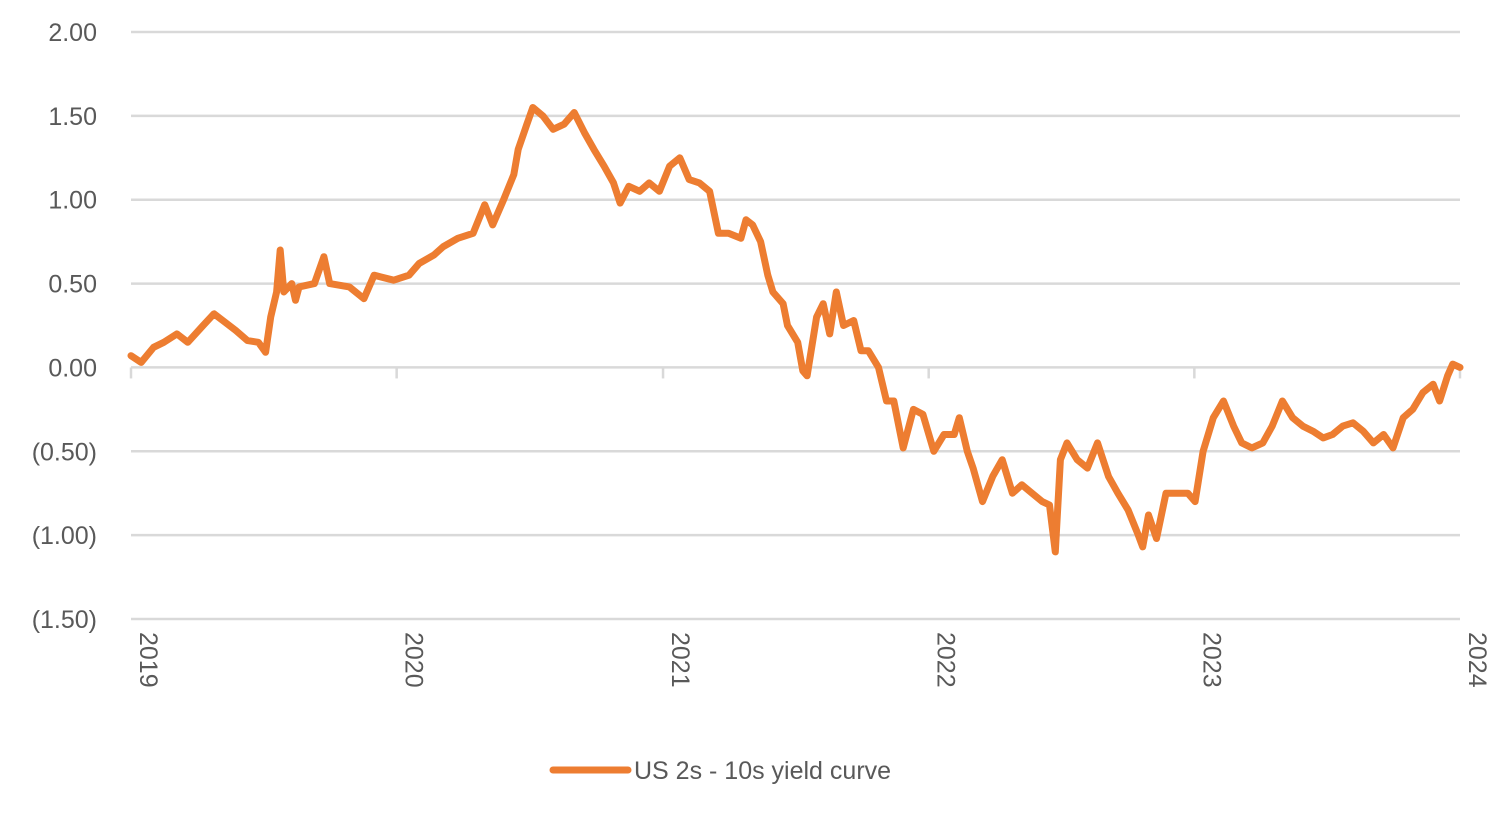 This screenshot has width=1498, height=815. What do you see at coordinates (72, 368) in the screenshot?
I see `y-tick-label: 0.00` at bounding box center [72, 368].